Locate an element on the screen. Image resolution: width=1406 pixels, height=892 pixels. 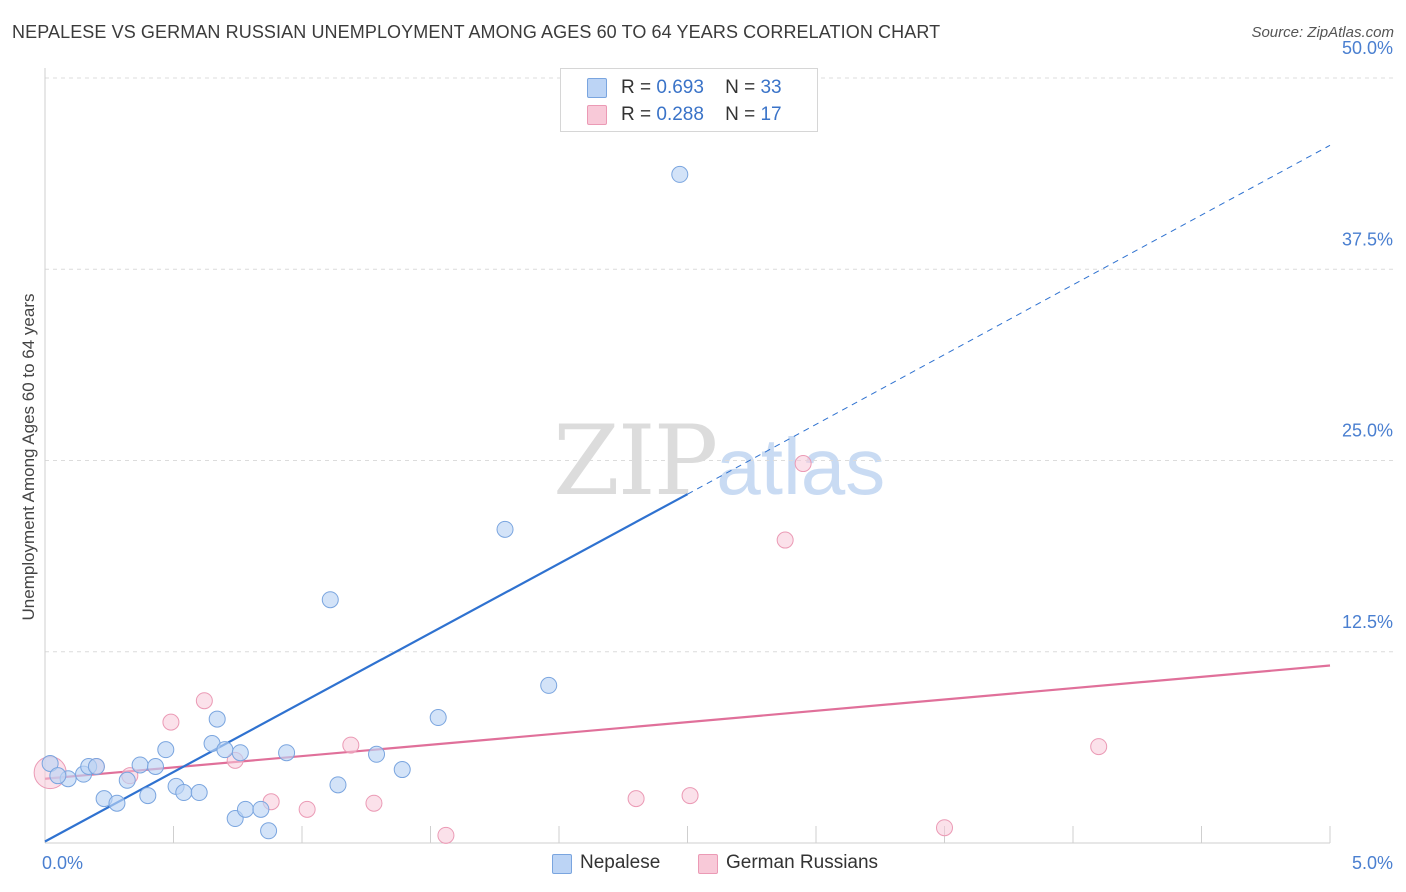
y-axis-label: Unemployment Among Ages 60 to 64 years is located at coordinates (28, 457).